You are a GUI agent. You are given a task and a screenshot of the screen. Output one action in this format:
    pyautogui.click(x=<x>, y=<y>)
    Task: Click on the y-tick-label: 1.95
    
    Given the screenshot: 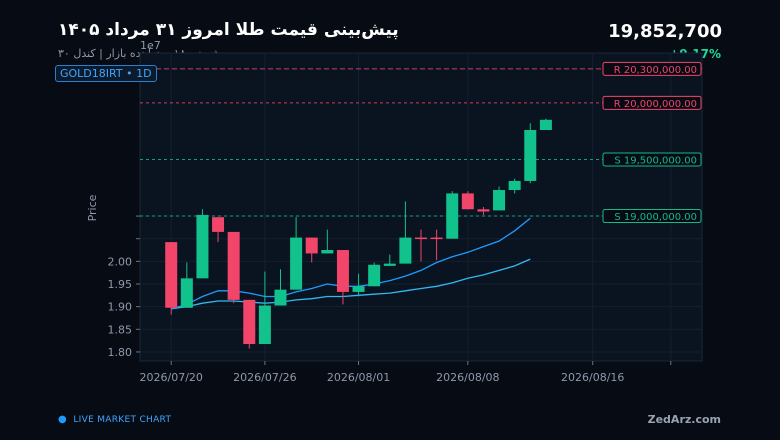 What is the action you would take?
    pyautogui.click(x=120, y=284)
    